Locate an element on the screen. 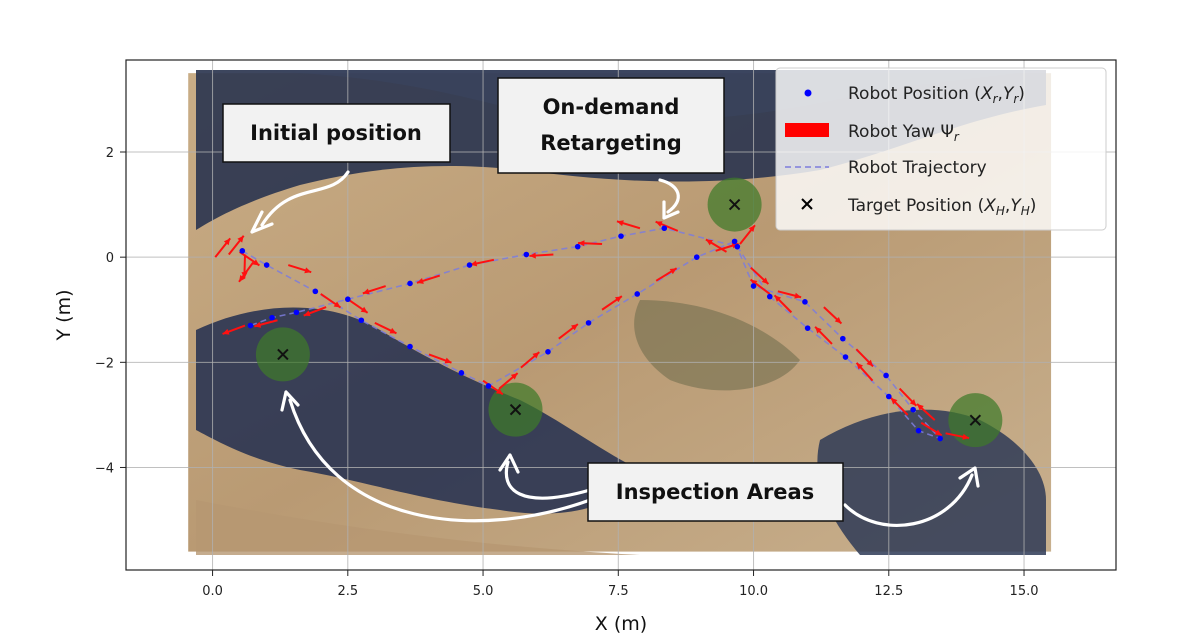  x-tick-label: 2.5 is located at coordinates (347, 591).